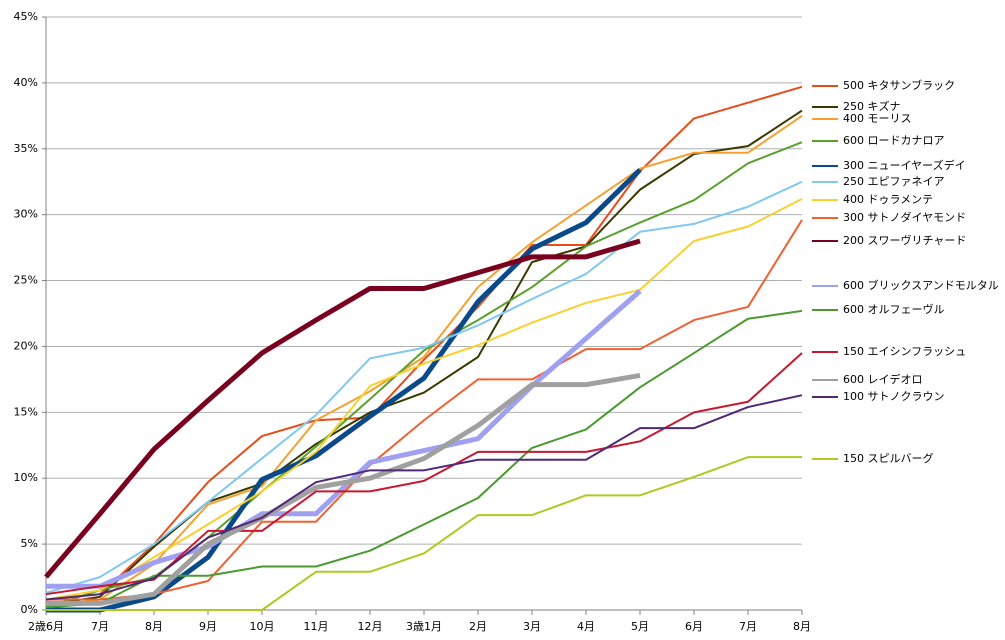 The image size is (1005, 640). Describe the element at coordinates (208, 626) in the screenshot. I see `x-tick-label: 9月` at that location.